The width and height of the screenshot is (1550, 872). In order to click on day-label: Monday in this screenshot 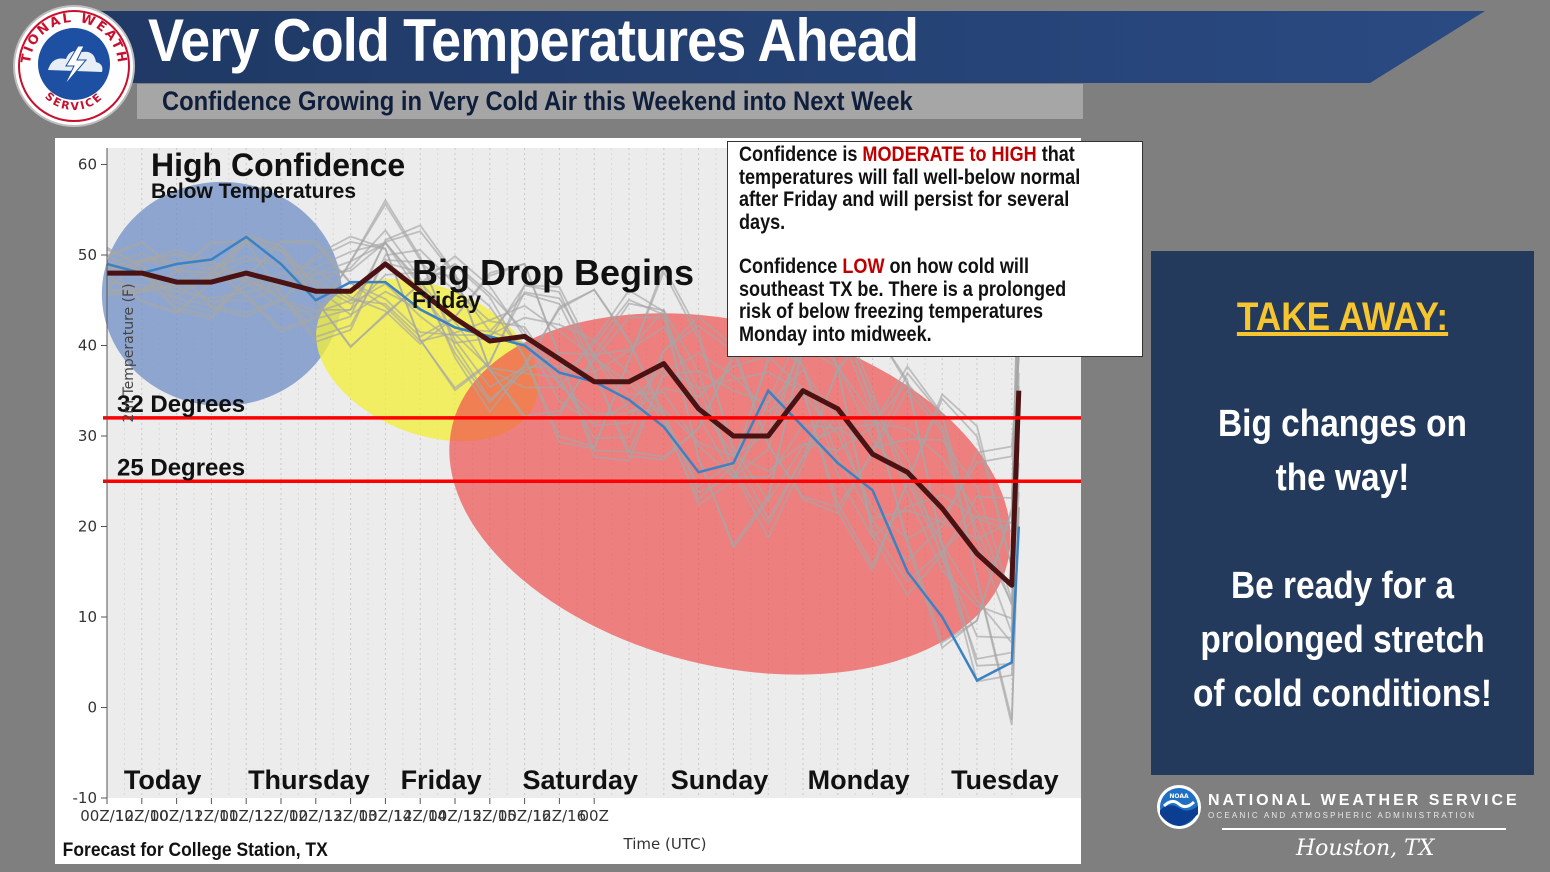, I will do `click(859, 780)`.